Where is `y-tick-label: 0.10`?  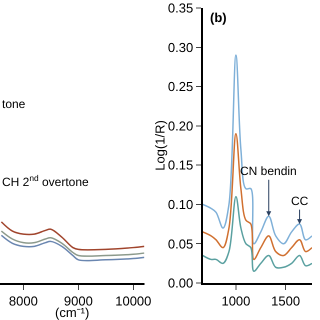
y-tick-label: 0.10 is located at coordinates (181, 204).